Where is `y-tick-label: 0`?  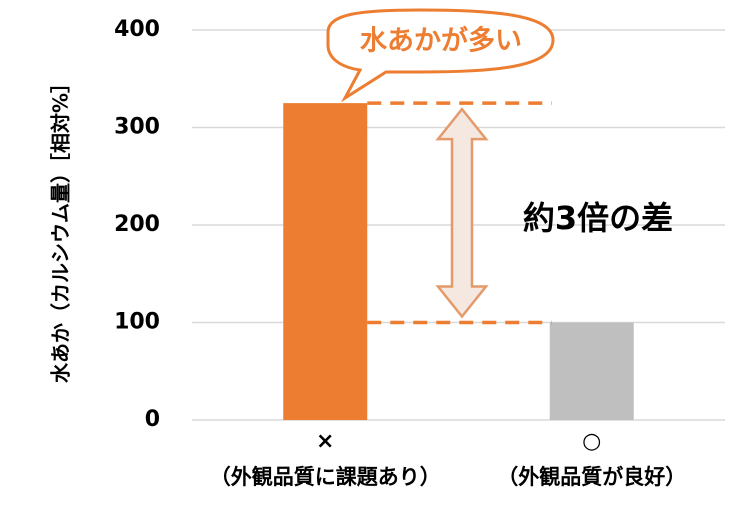
y-tick-label: 0 is located at coordinates (152, 419).